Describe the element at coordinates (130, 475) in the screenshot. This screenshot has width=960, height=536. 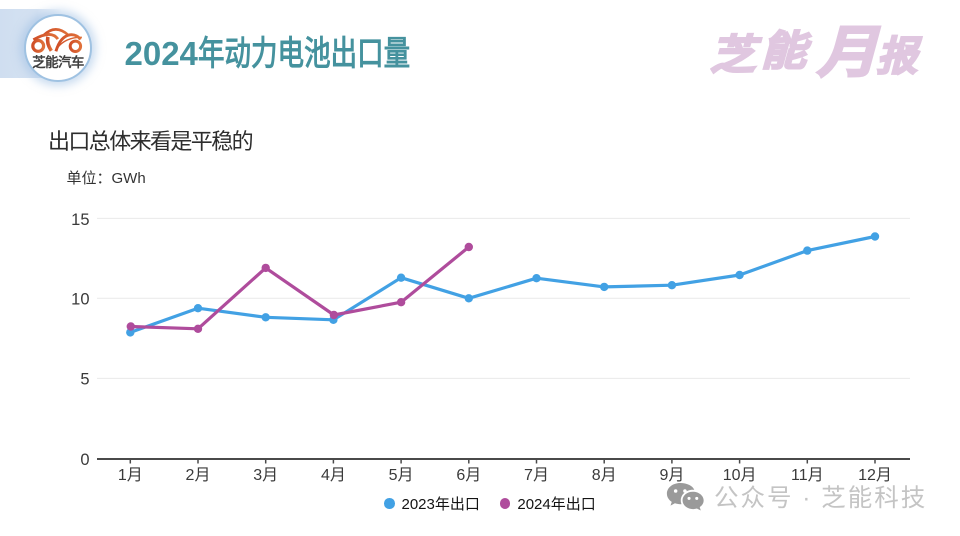
I see `svg-text: 1月` at that location.